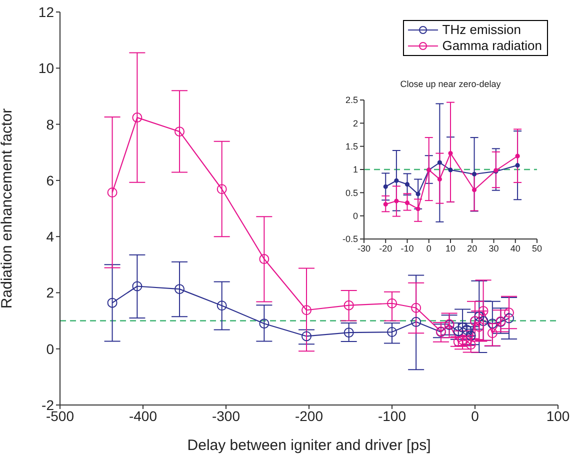 The width and height of the screenshot is (572, 460). I want to click on y-tick-label: 6, so click(50, 180).